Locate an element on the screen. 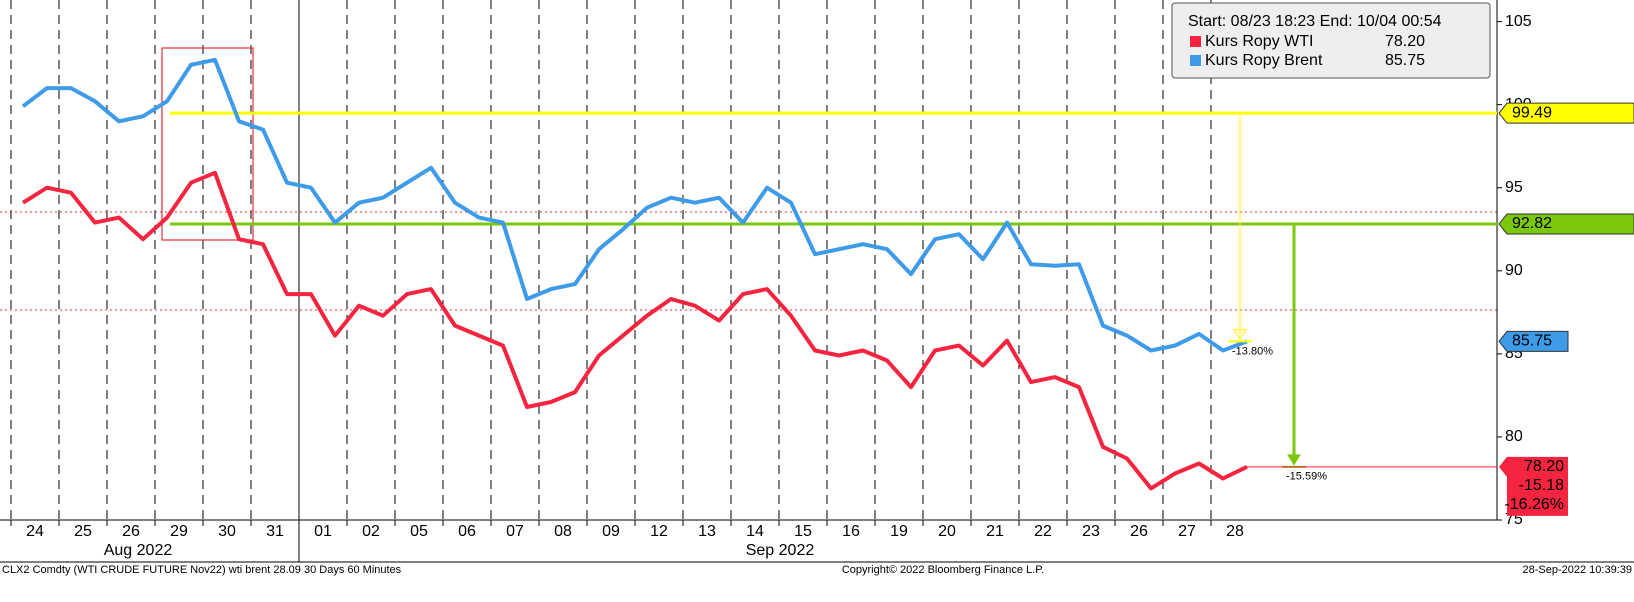 This screenshot has width=1634, height=602. x-tick-label: 09 is located at coordinates (611, 531).